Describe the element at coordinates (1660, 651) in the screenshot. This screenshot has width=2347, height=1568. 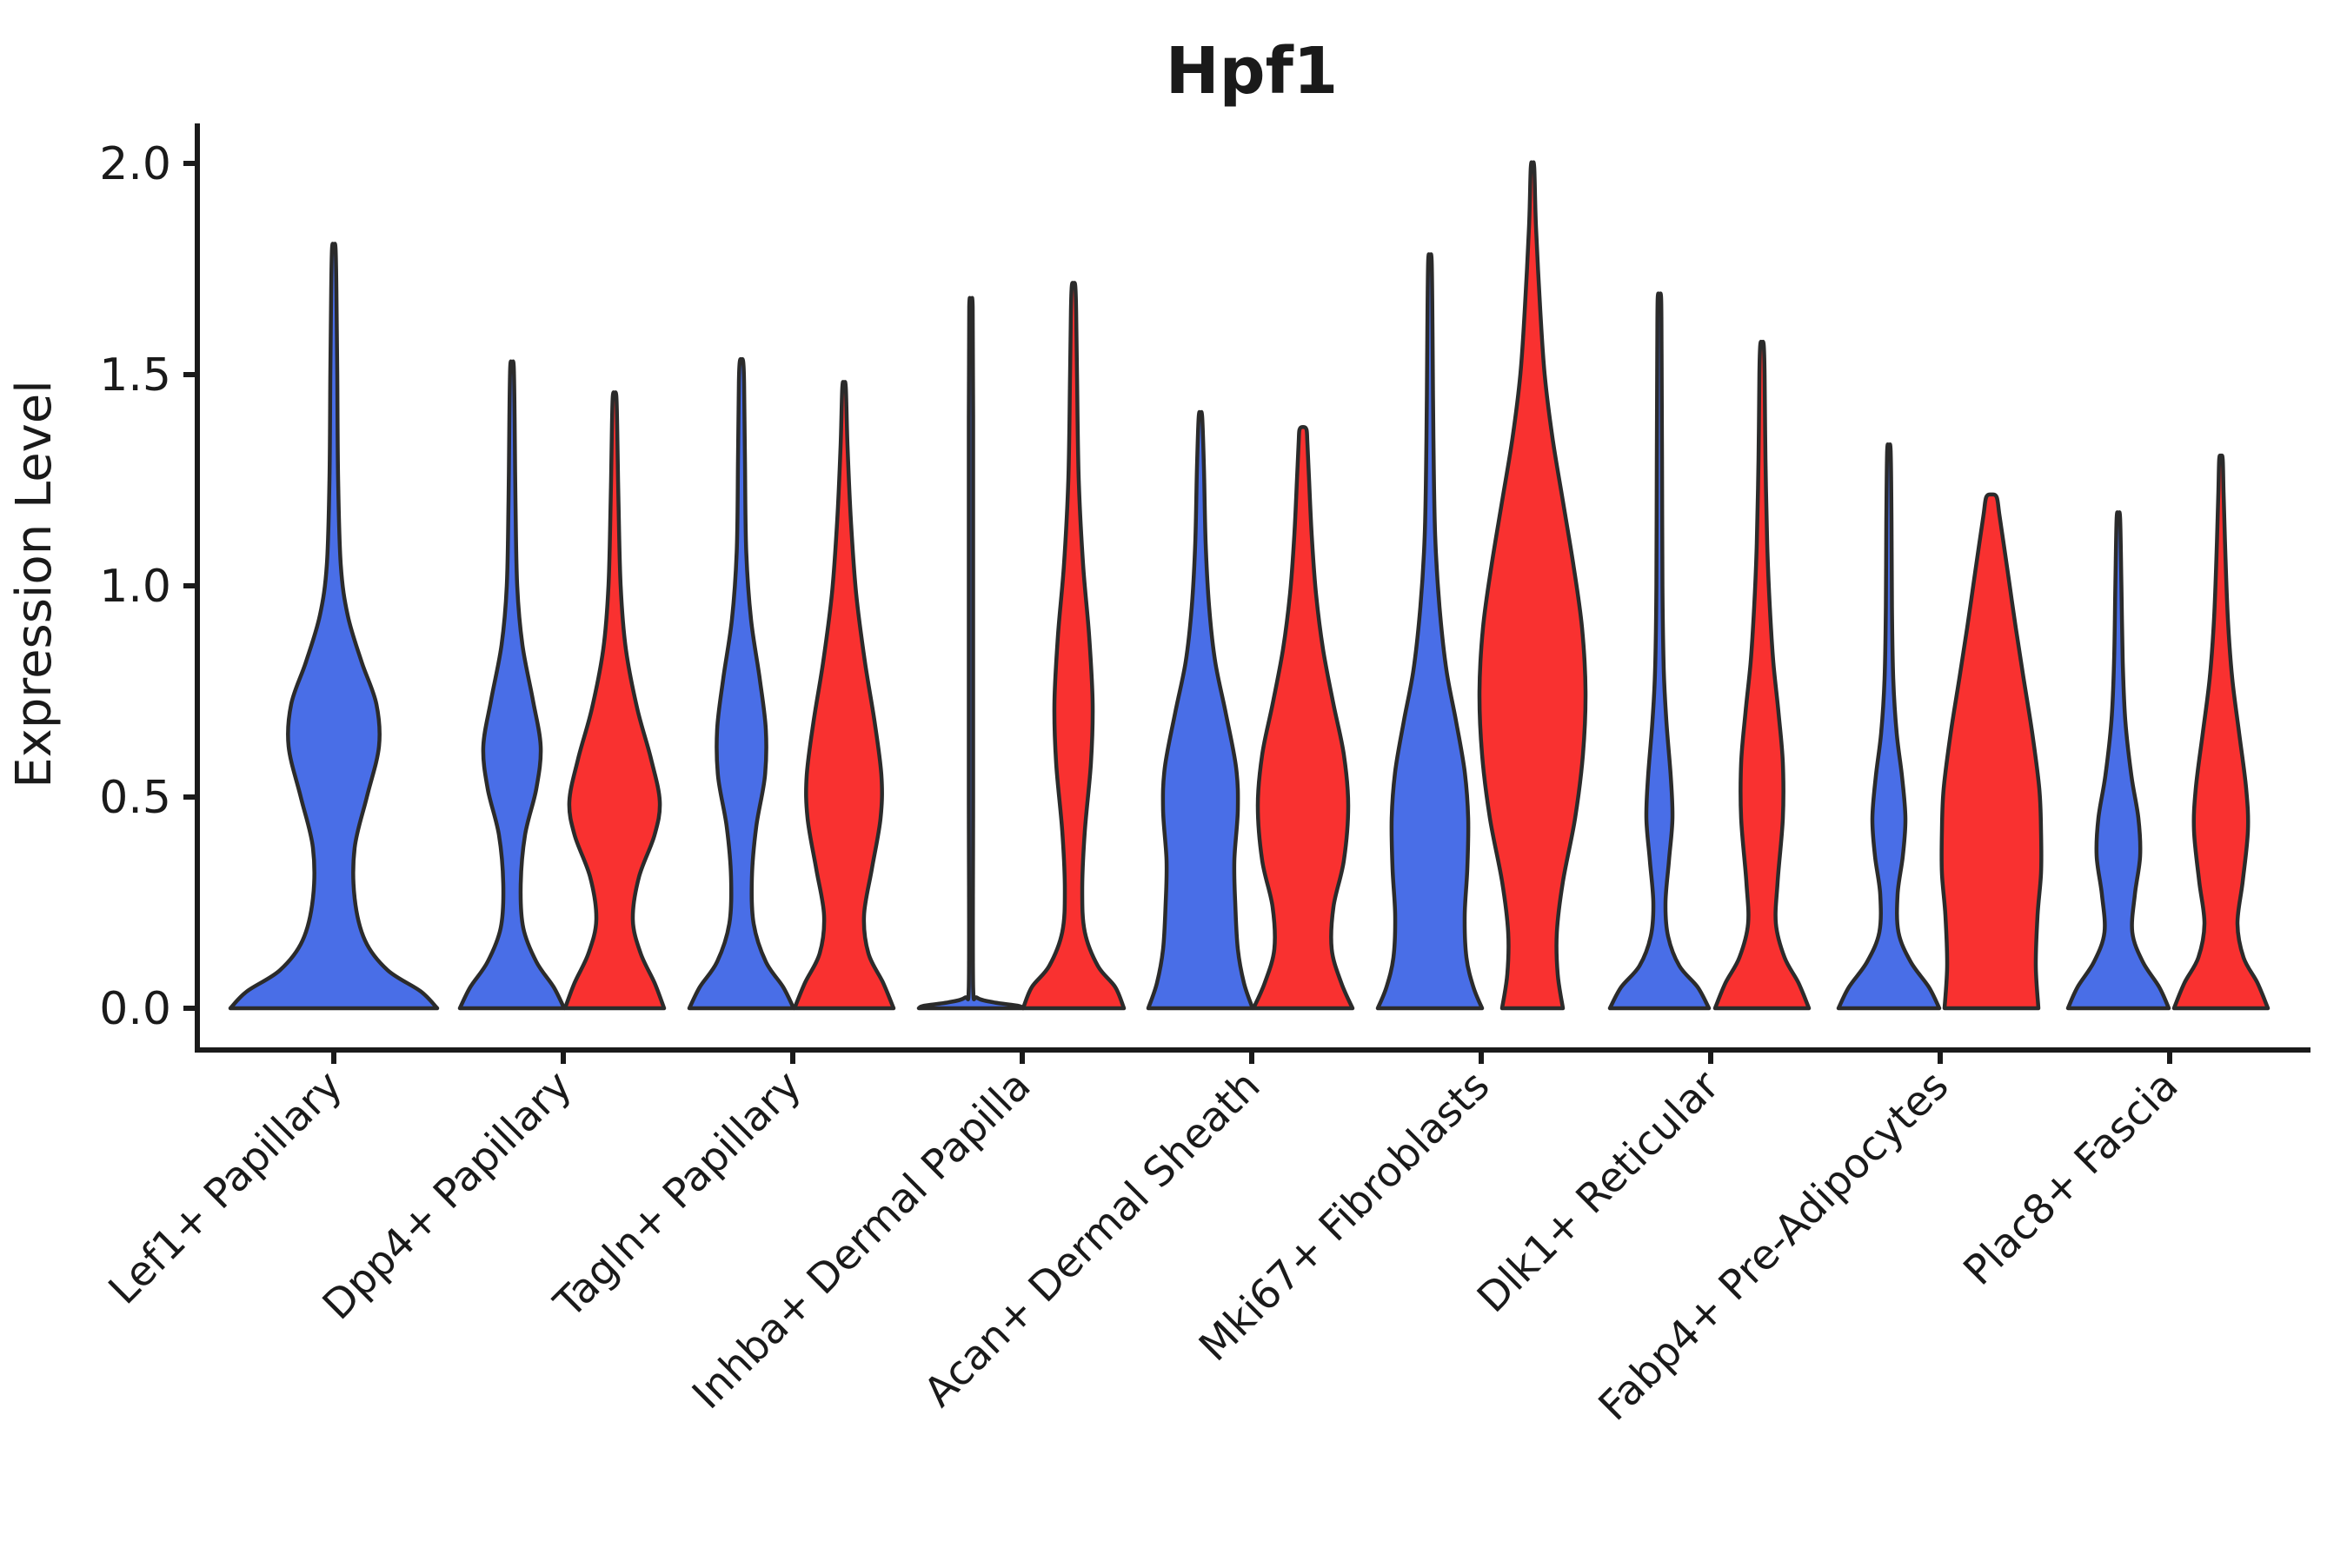
I see `violin-dlk1+-condition-blue` at that location.